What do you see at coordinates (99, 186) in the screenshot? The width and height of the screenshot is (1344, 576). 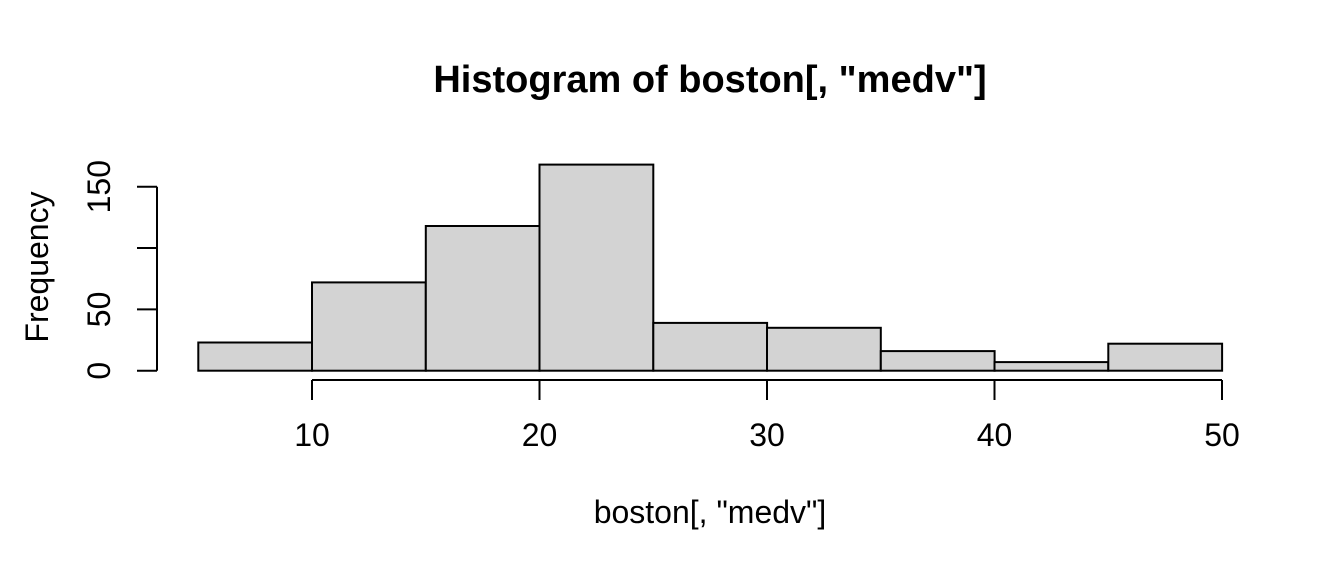 I see `y-tick-label: 150` at bounding box center [99, 186].